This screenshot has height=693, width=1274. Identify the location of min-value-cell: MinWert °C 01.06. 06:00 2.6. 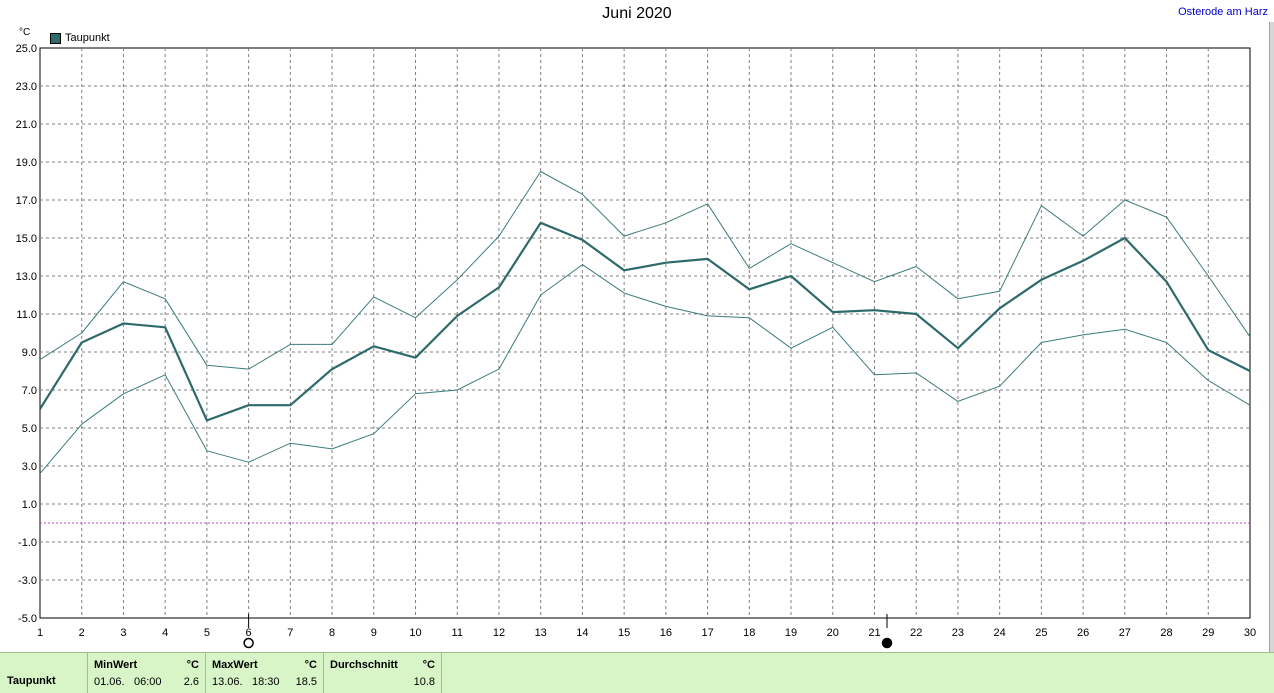
(147, 673).